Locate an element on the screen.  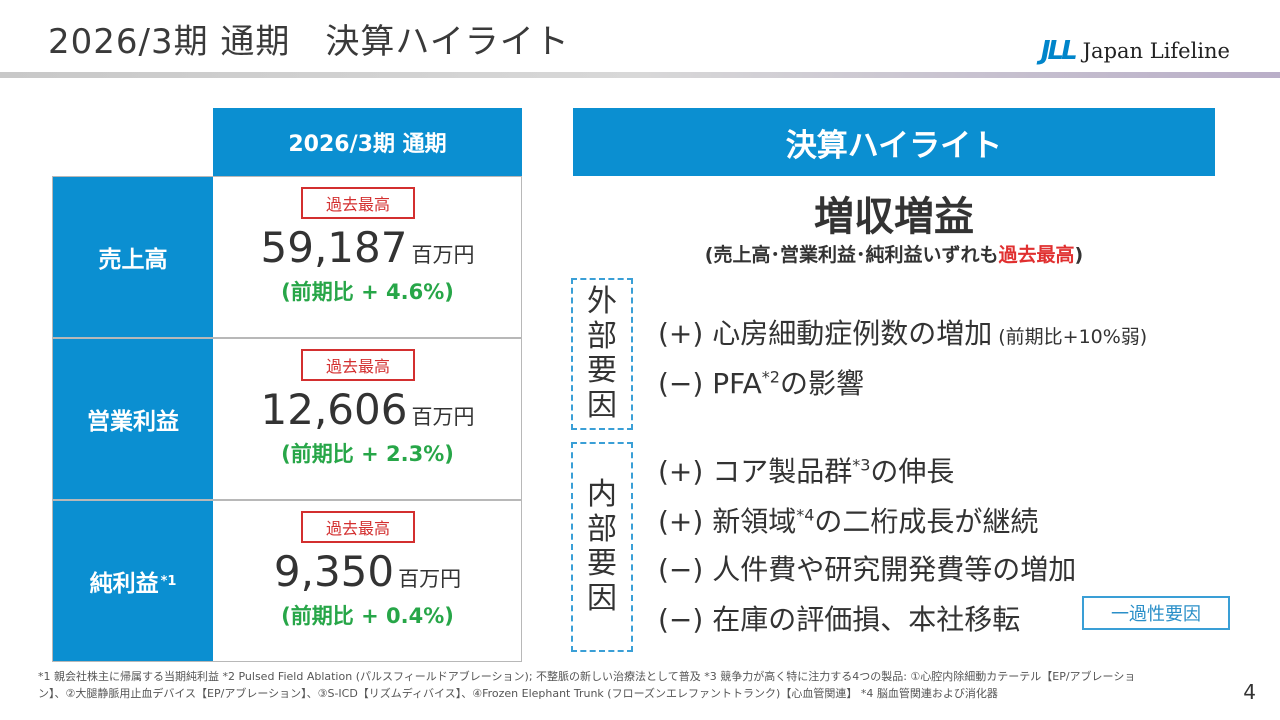
table-row-sales: 売上高 過去最高 59,187 百万円 (前期比 + 4.6%) is located at coordinates (287, 257).